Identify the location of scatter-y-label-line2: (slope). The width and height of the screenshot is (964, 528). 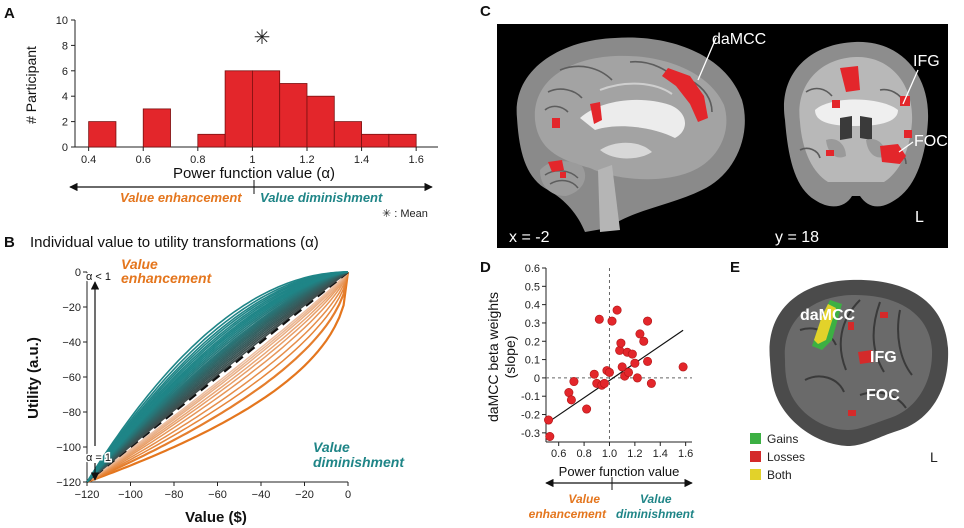
(510, 357).